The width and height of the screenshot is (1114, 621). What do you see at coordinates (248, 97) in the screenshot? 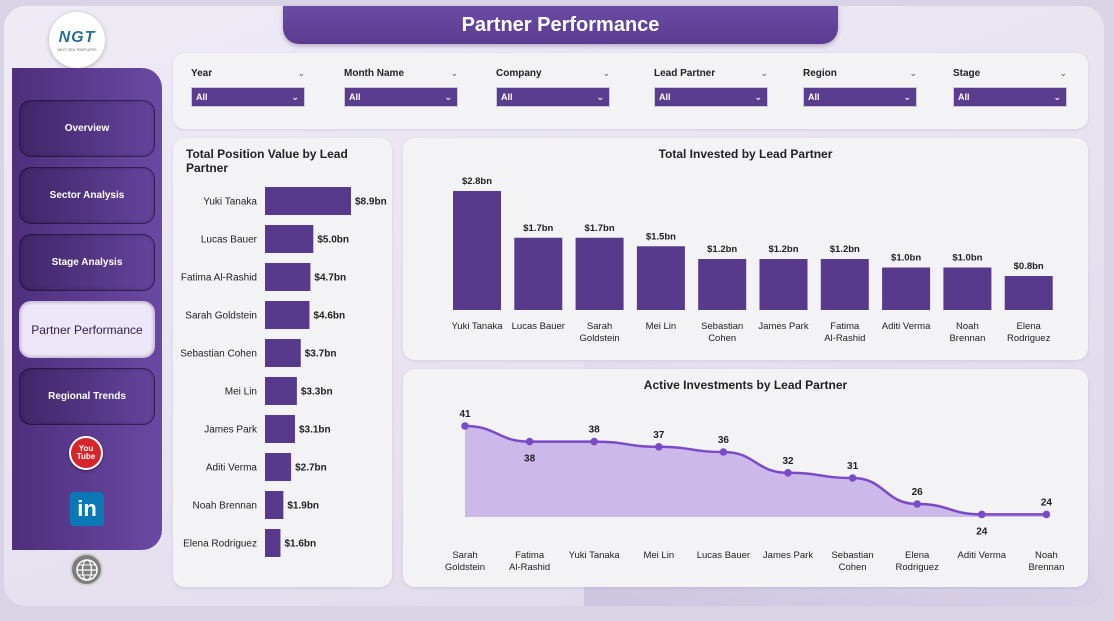
I see `year-dropdown: All ⌄` at bounding box center [248, 97].